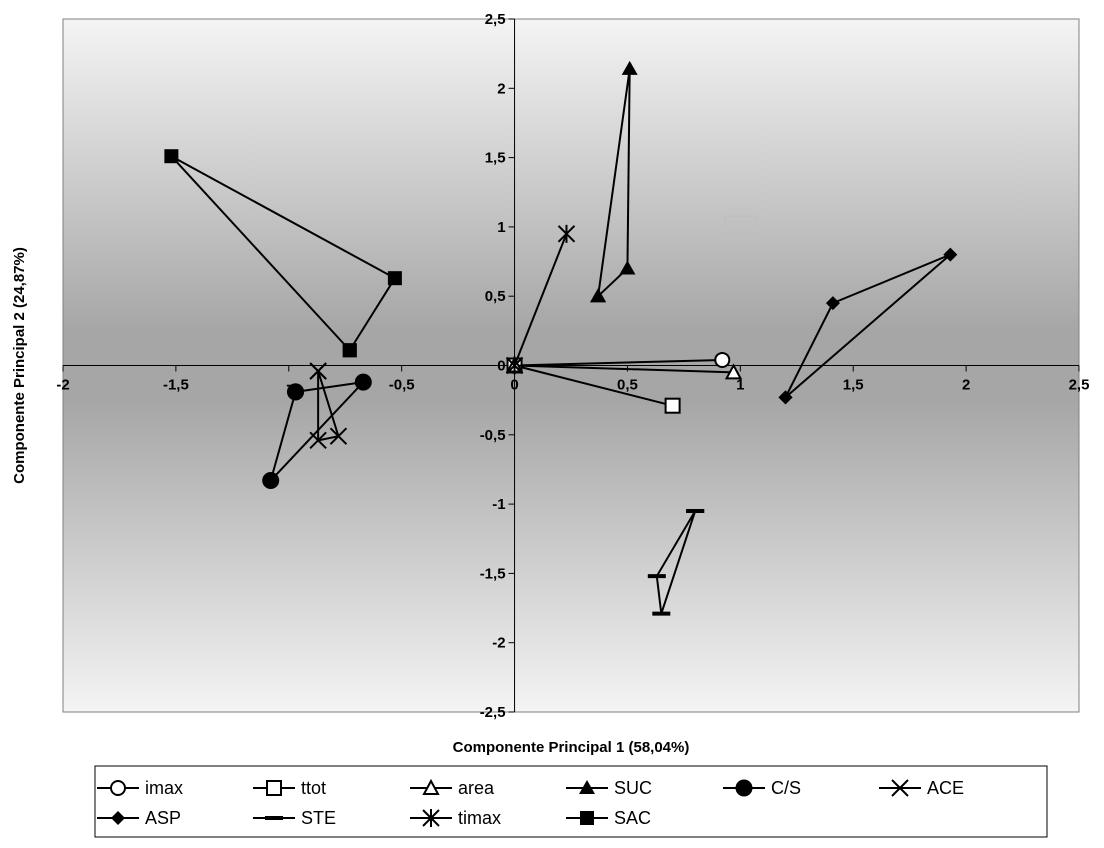 Image resolution: width=1104 pixels, height=848 pixels. Describe the element at coordinates (530, 803) in the screenshot. I see `legend: imax ttot area SUC C/S ACE ASP STE timax SAC` at that location.